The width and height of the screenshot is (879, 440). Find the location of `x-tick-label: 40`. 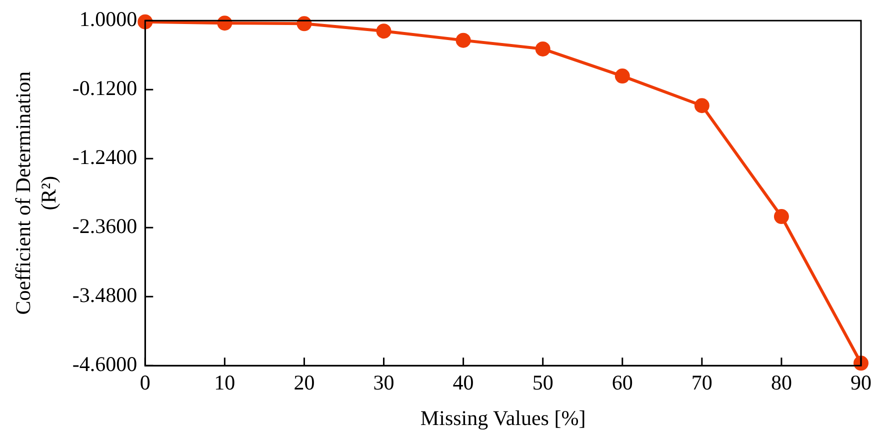

x-tick-label: 40 is located at coordinates (463, 382).